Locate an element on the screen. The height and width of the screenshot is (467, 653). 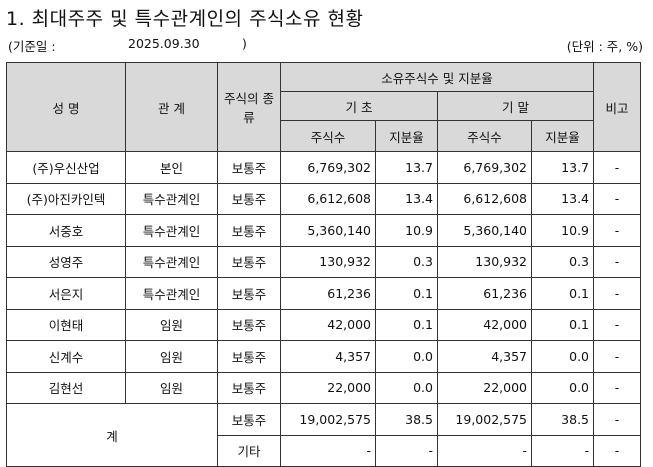
cell-begin-shares: 42,000 is located at coordinates (328, 324).